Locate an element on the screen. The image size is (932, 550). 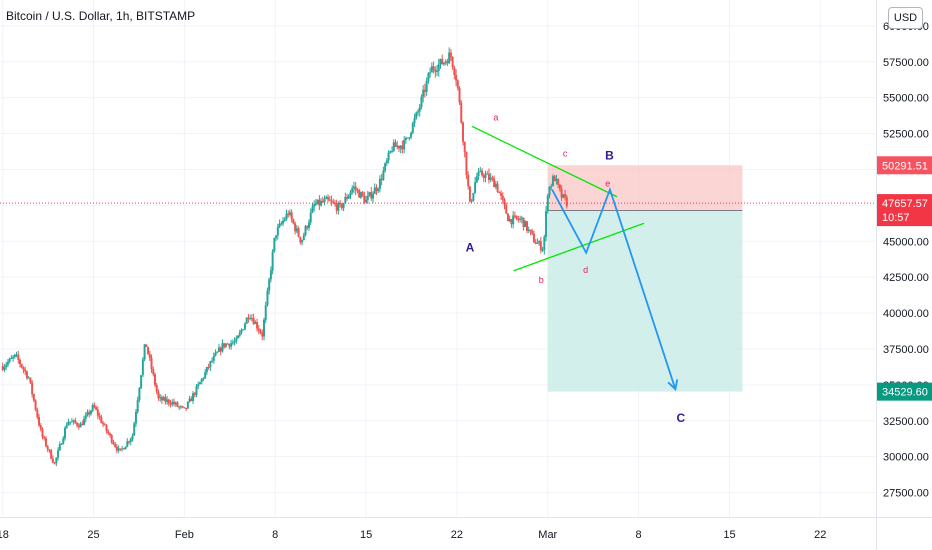
y-tick-label: 32500.00 is located at coordinates (906, 422).